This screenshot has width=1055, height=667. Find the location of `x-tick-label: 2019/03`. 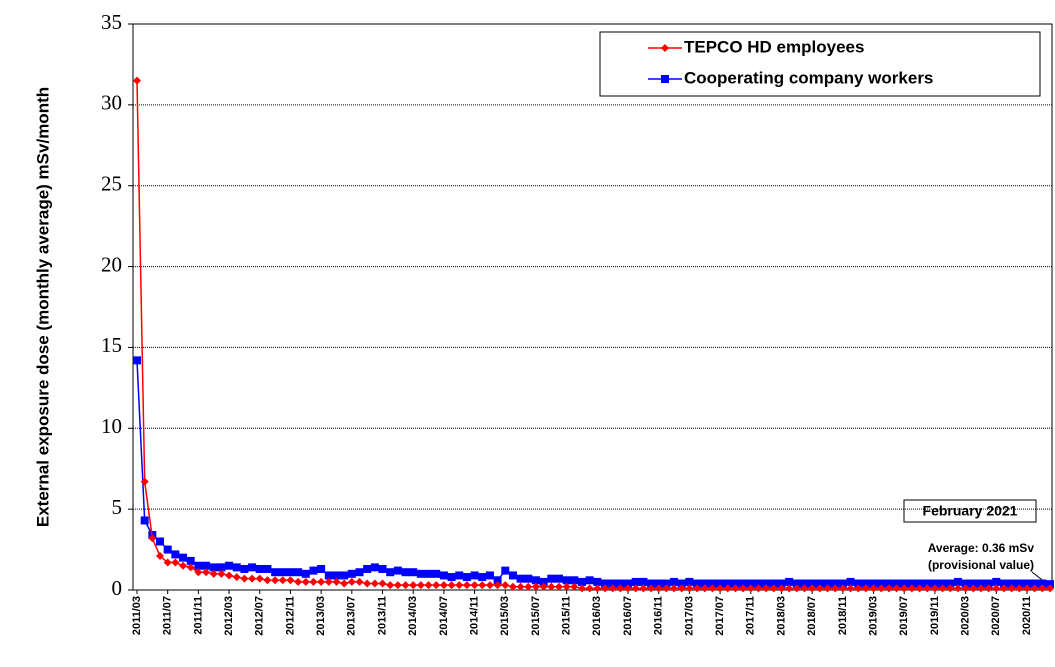

x-tick-label: 2019/03 is located at coordinates (873, 616).